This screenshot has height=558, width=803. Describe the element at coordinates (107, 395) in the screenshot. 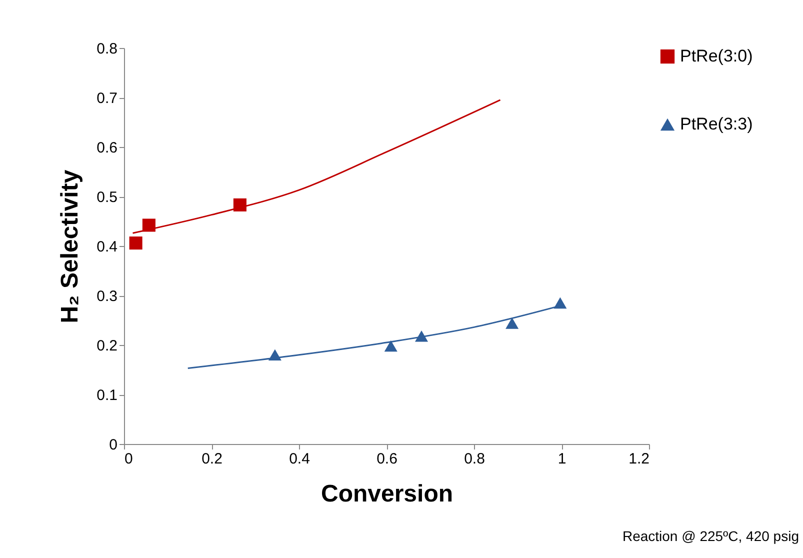

I see `y-tick-label: 0.1` at that location.